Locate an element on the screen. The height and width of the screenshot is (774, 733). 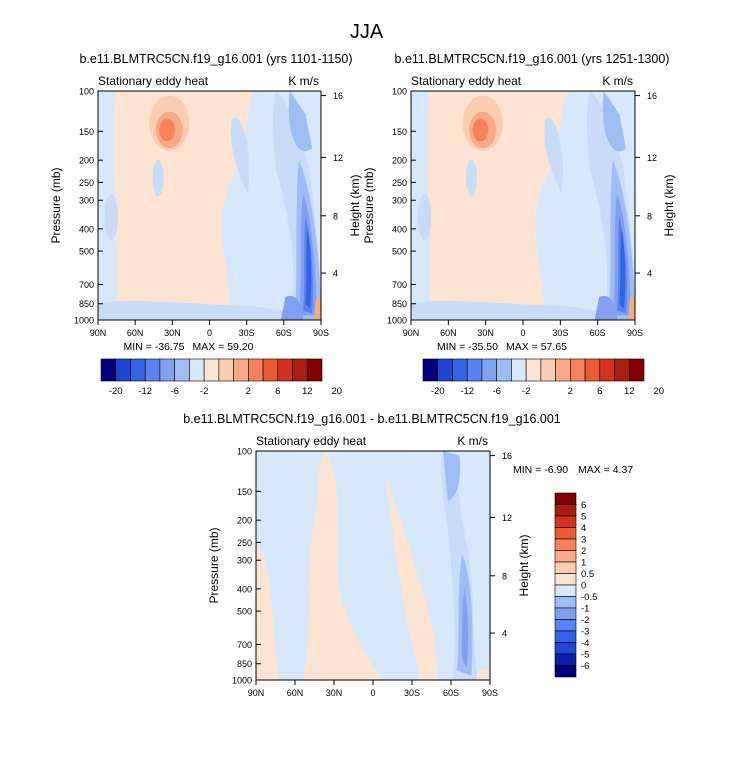
y-tick-label: 850 is located at coordinates (86, 304).